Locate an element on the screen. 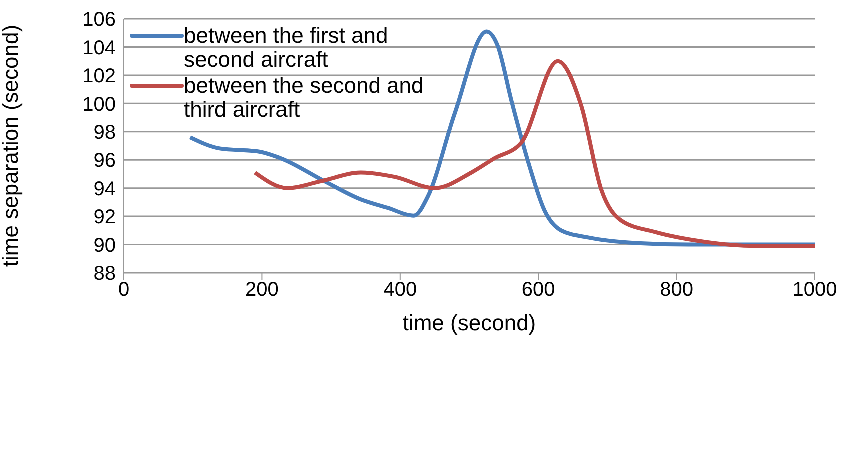  x-tick-label: 1000 is located at coordinates (815, 290).